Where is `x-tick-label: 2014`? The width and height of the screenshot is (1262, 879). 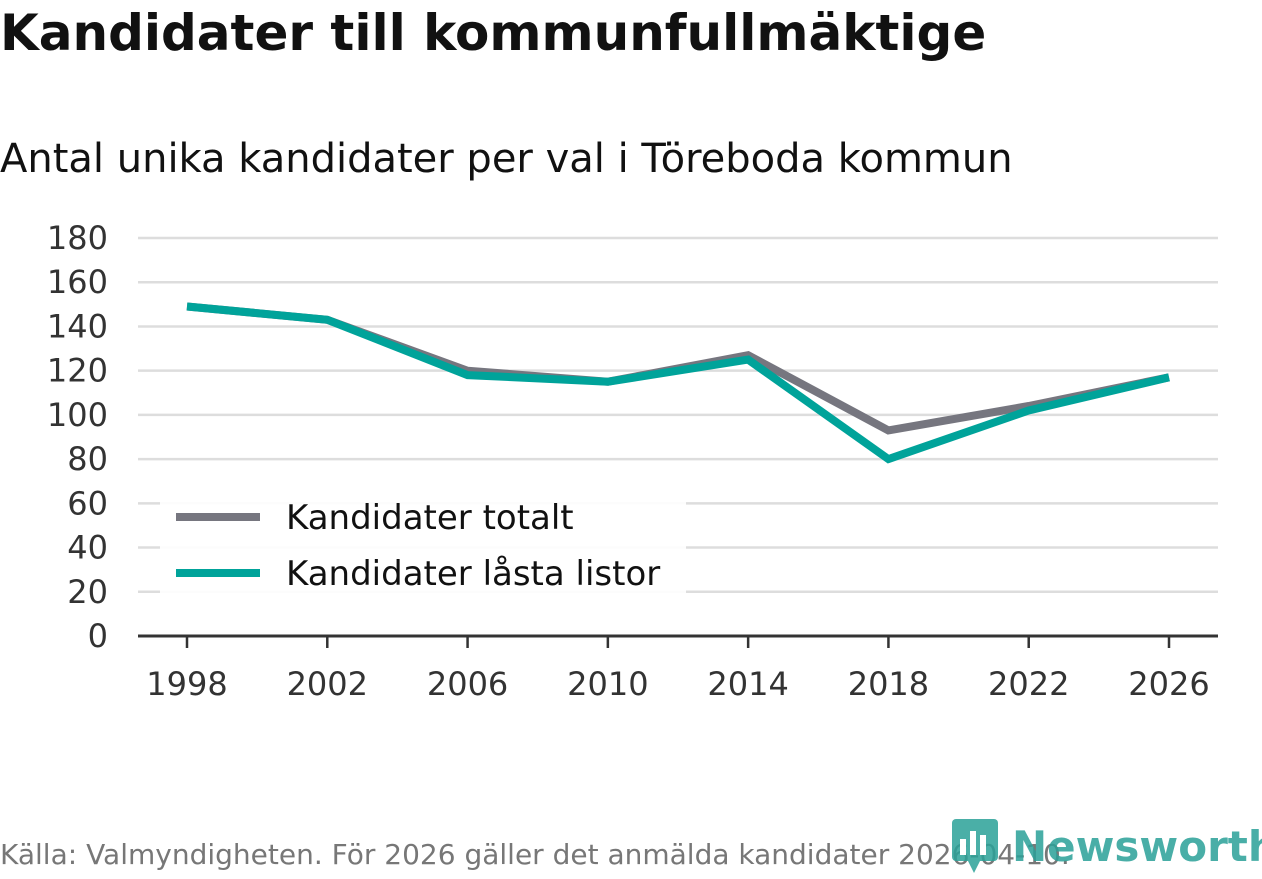 x-tick-label: 2014 is located at coordinates (747, 684).